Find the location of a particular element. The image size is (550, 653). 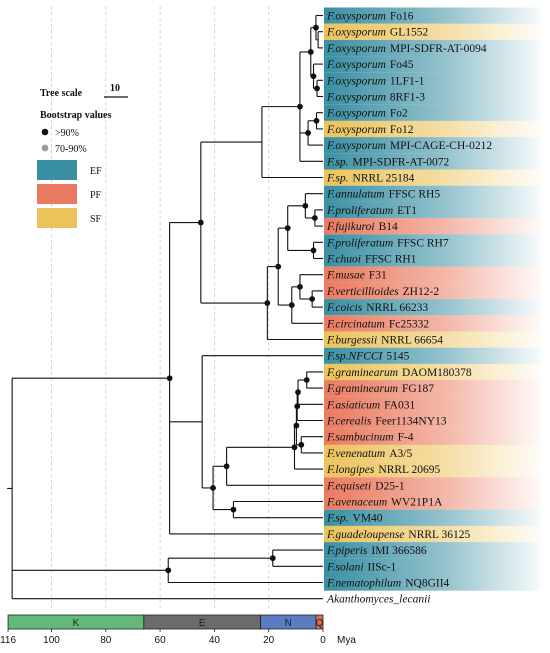

taxon-strain: NRRL 20695 is located at coordinates (409, 470).